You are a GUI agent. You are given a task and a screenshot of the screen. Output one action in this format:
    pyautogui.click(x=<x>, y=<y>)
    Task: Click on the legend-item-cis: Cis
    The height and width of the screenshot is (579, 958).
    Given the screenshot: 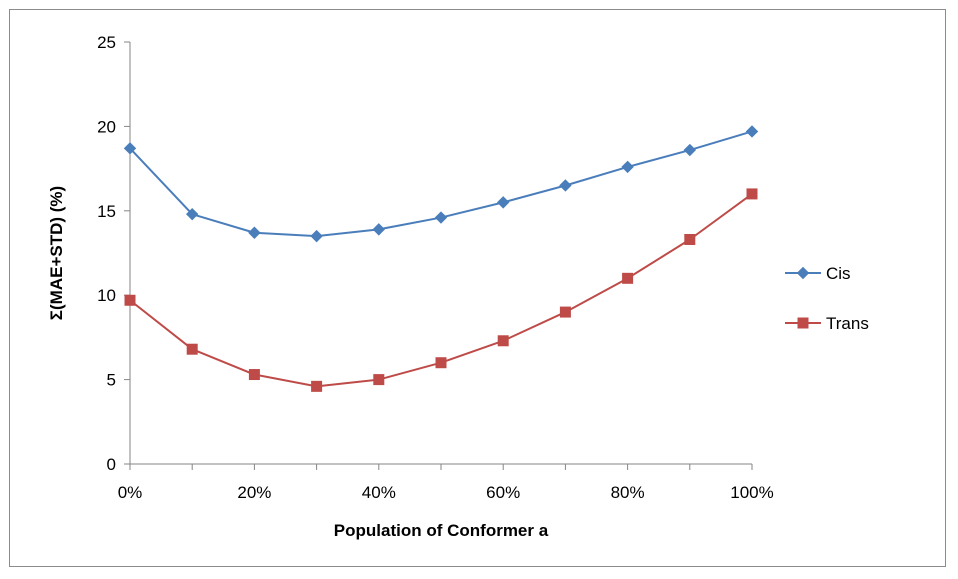 What is the action you would take?
    pyautogui.click(x=818, y=273)
    